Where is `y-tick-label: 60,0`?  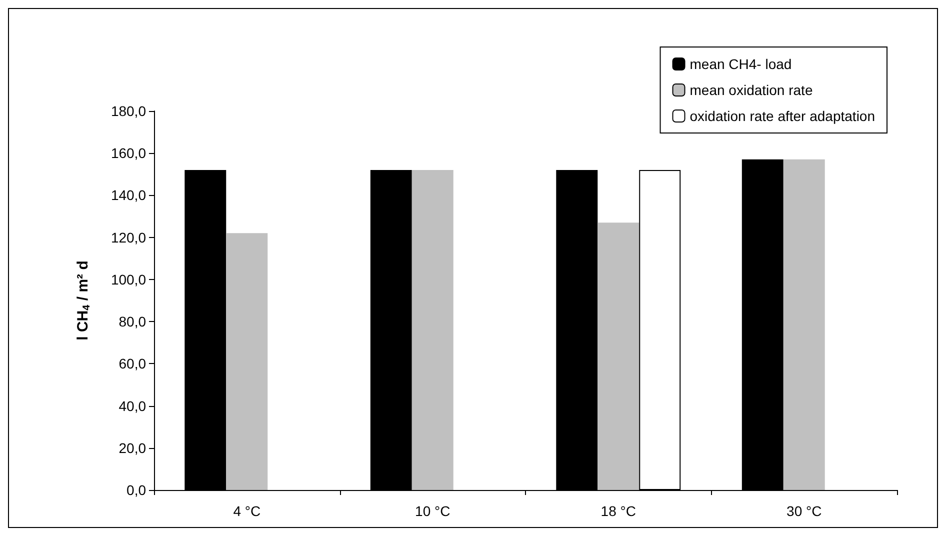 y-tick-label: 60,0 is located at coordinates (132, 364).